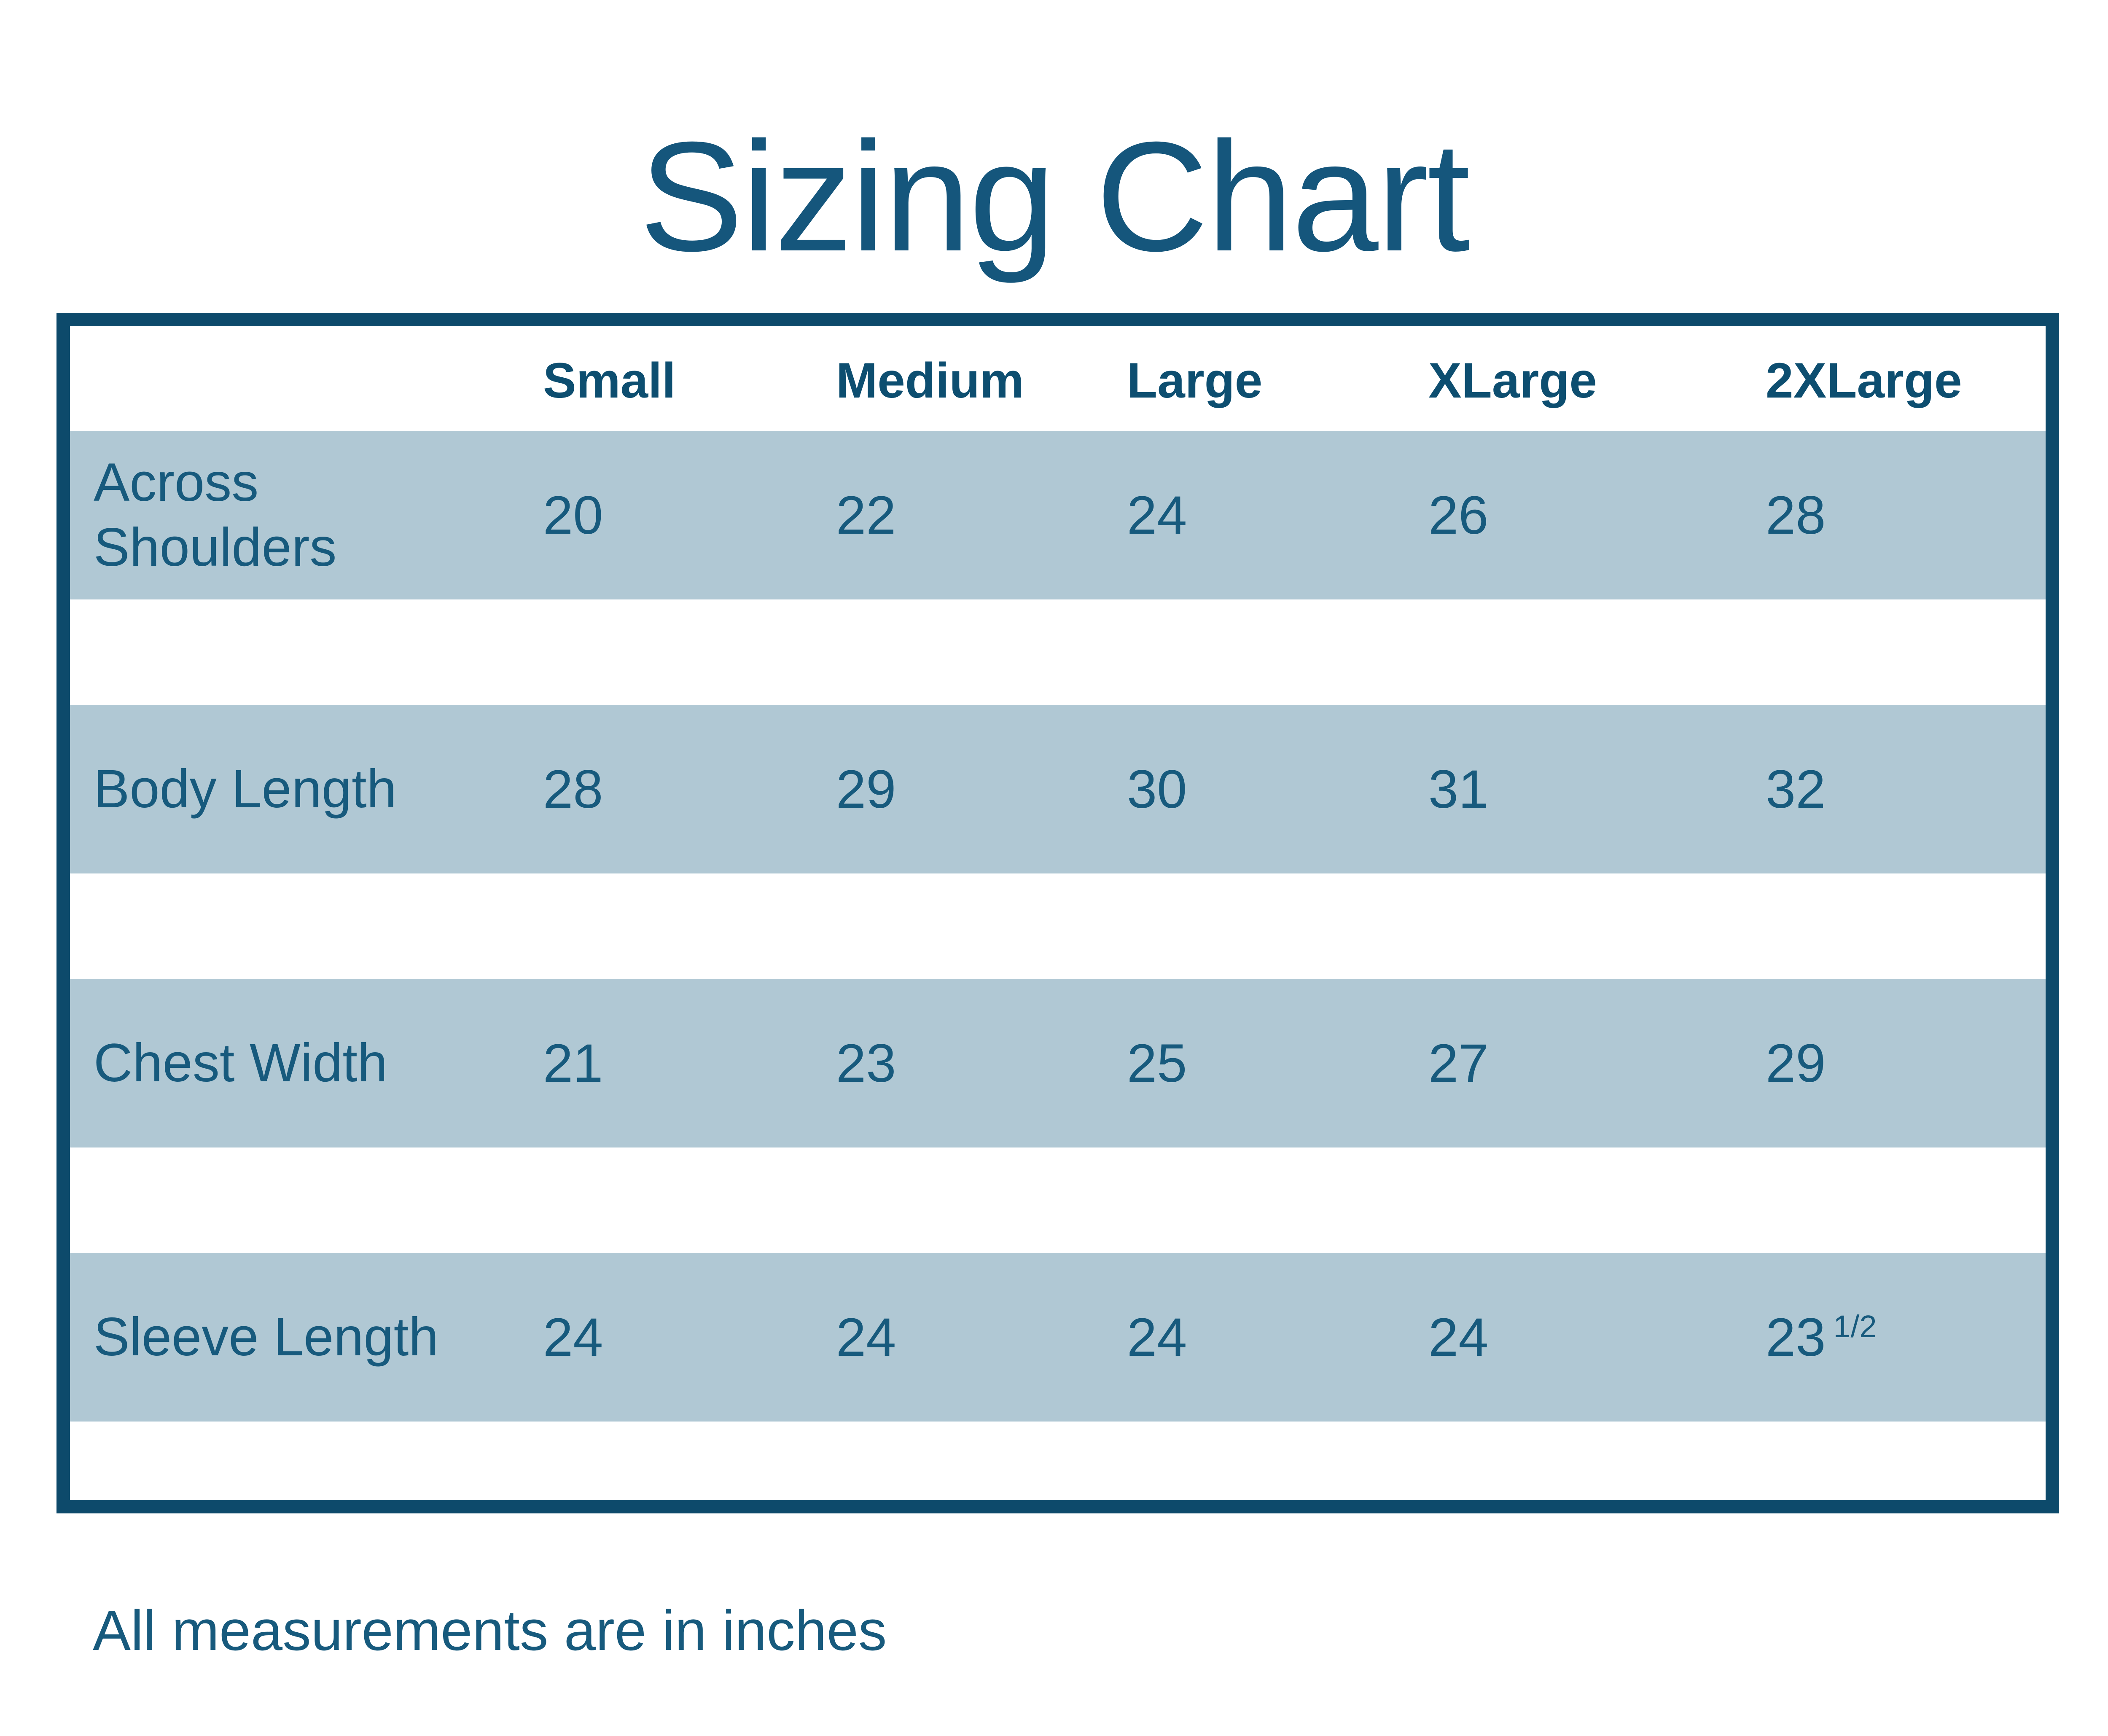 Image resolution: width=2108 pixels, height=1736 pixels. Describe the element at coordinates (866, 515) in the screenshot. I see `cell-value: 22` at that location.